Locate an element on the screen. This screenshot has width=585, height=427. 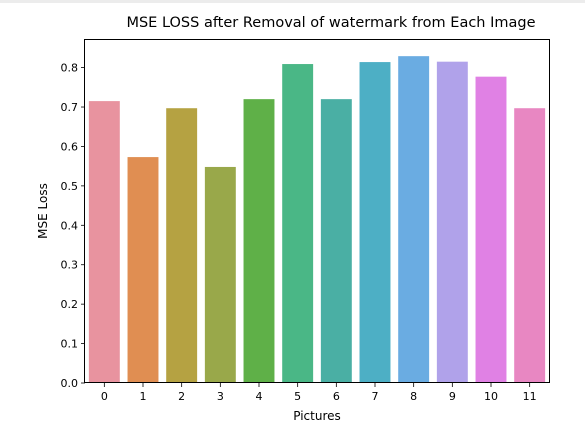
x-tick-label-7: 7 is located at coordinates (375, 396).